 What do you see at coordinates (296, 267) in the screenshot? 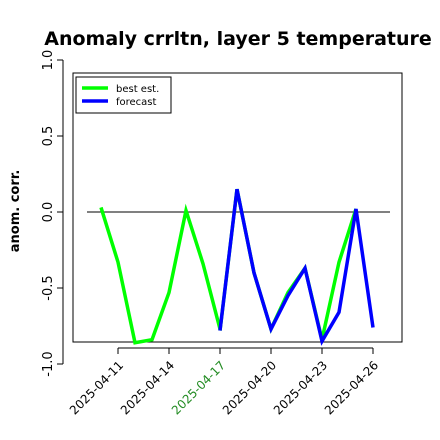
I see `forecast-line` at bounding box center [296, 267].